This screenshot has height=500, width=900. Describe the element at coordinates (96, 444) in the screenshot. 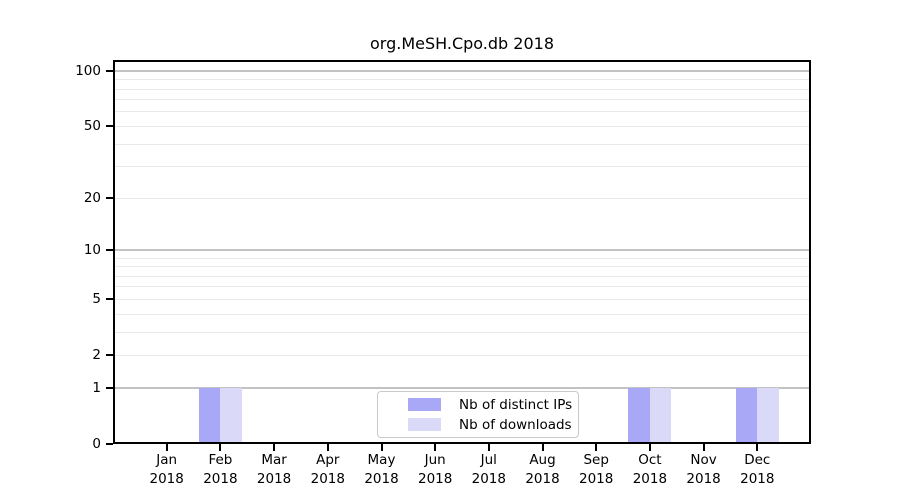

I see `y-tick-label: 0` at that location.